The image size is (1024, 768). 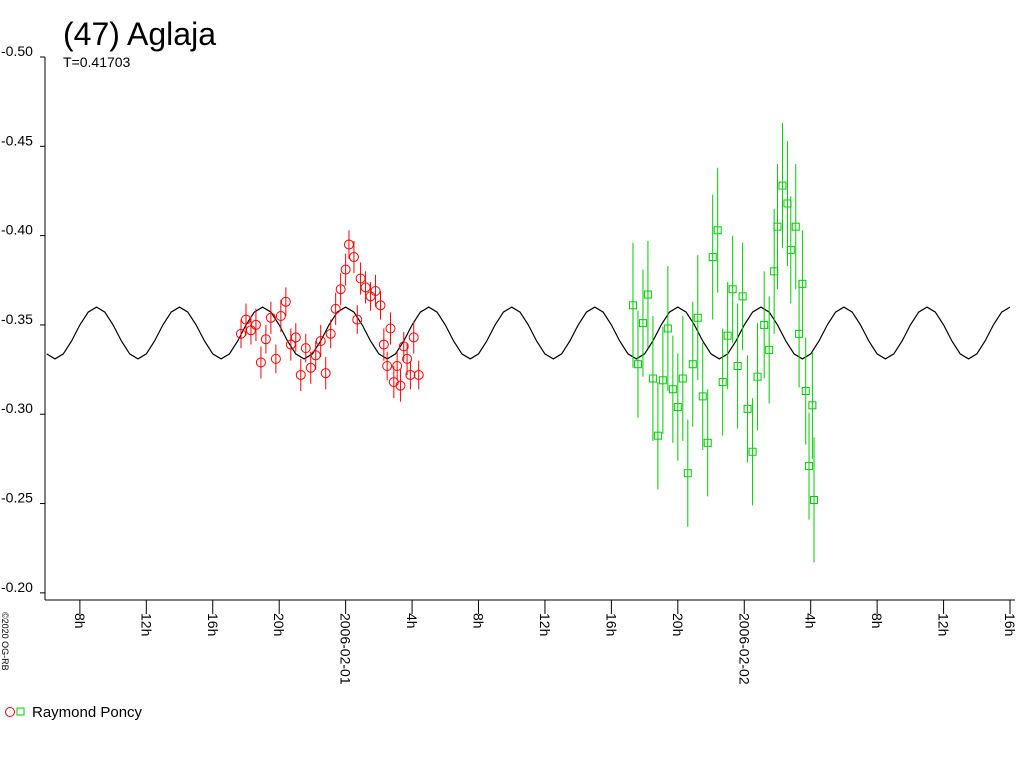 I want to click on x-tick-label: 2006-02-01, so click(x=346, y=649).